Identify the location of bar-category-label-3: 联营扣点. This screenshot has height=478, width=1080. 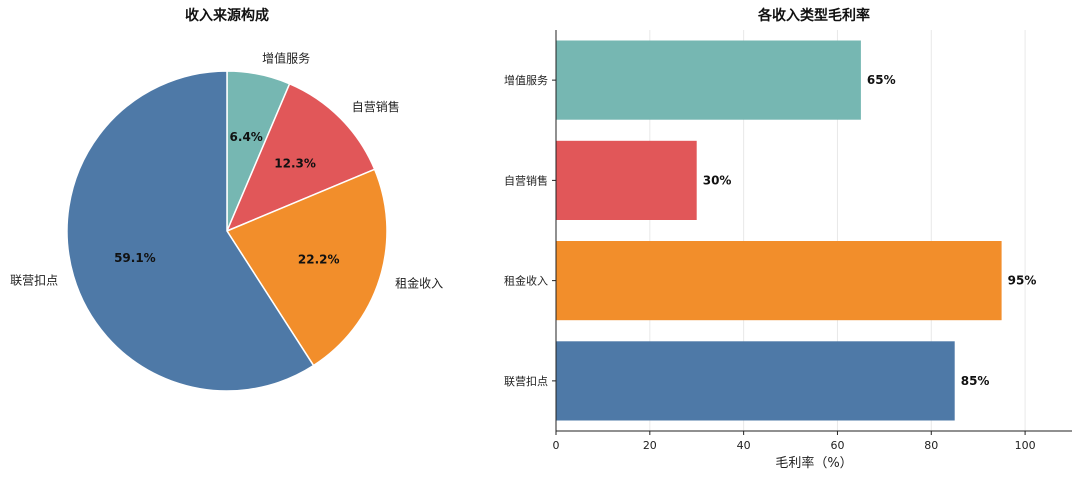
(526, 381).